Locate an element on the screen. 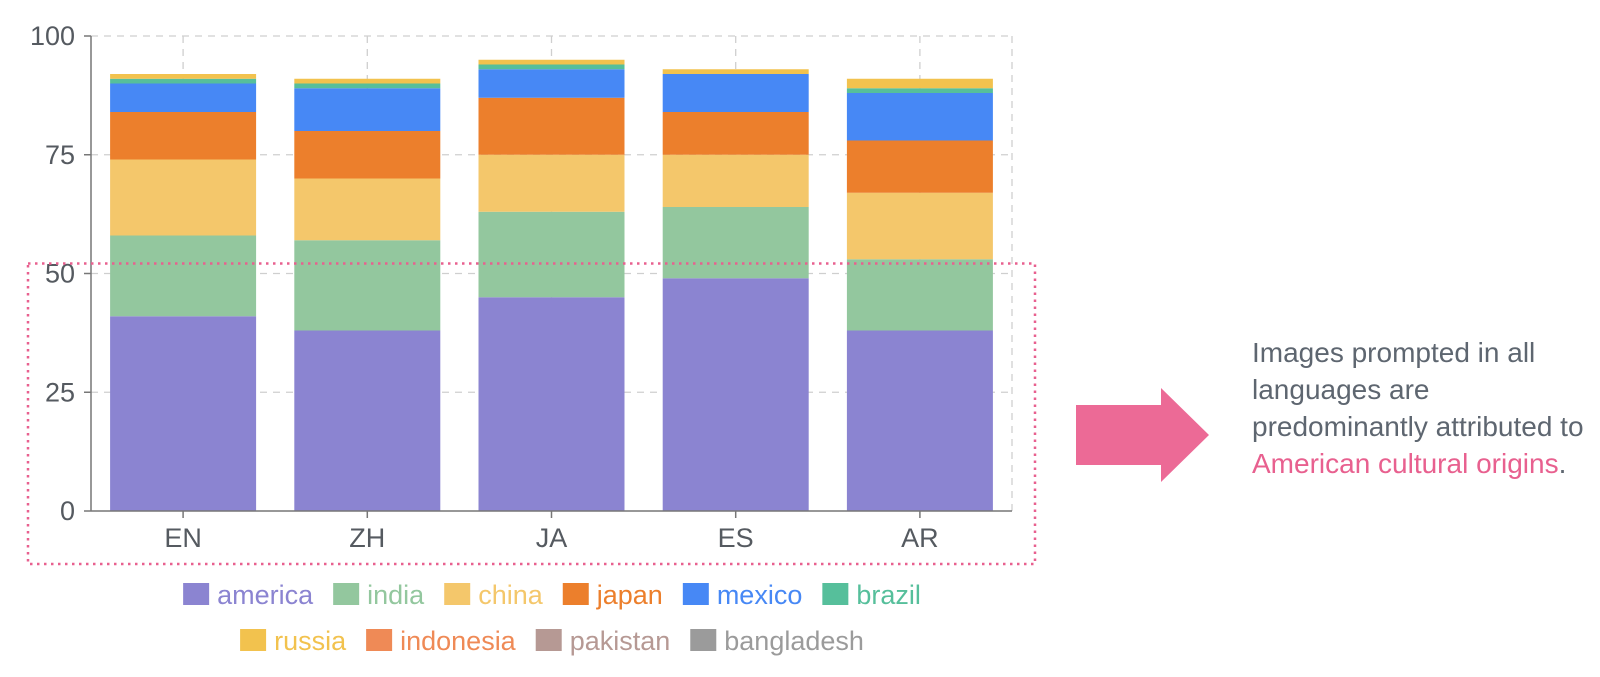  legend-label-bangladesh: bangladesh is located at coordinates (794, 641).